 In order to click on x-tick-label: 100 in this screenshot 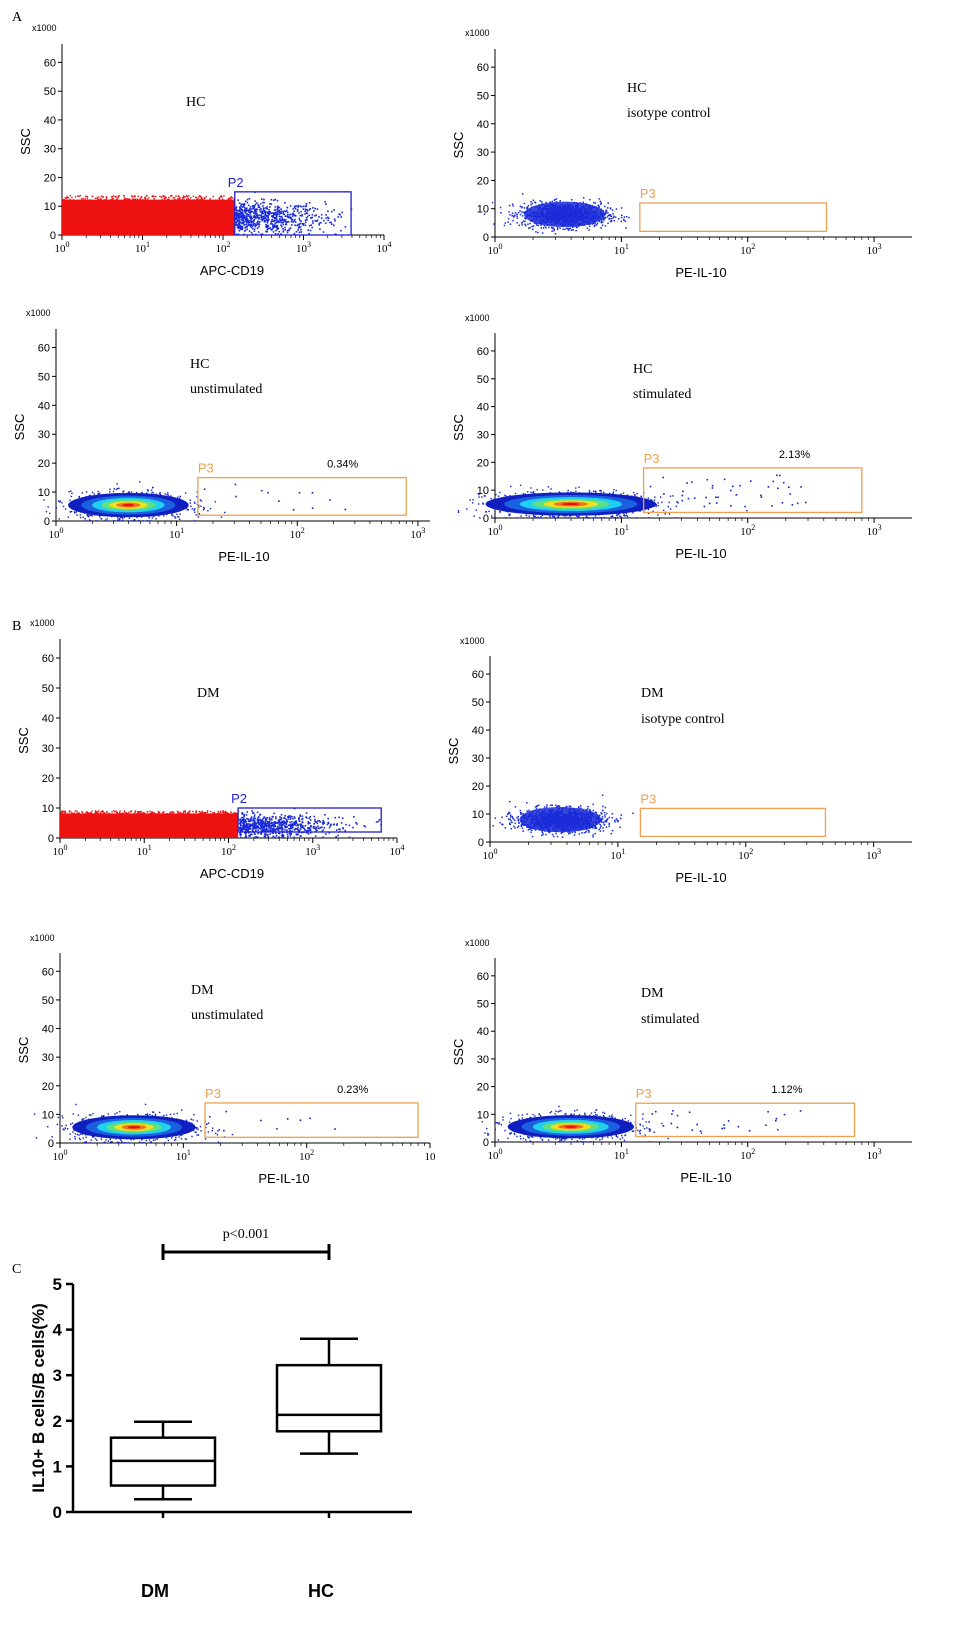, I will do `click(60, 850)`.